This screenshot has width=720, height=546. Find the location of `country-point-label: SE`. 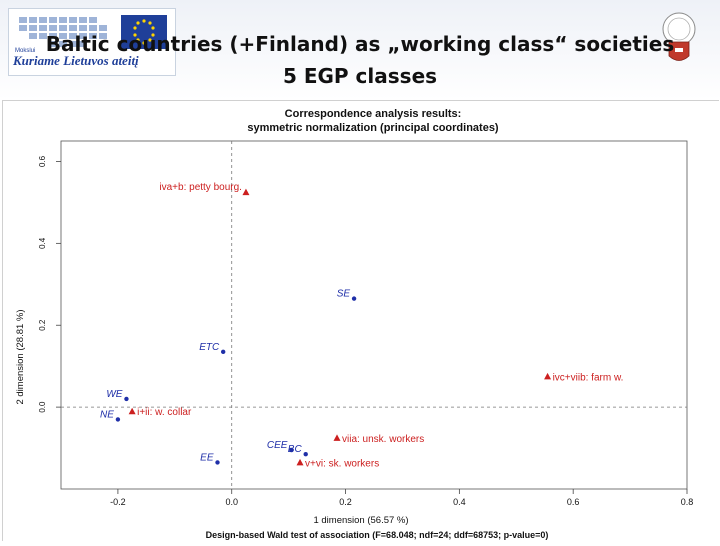

country-point-label: SE is located at coordinates (344, 294).